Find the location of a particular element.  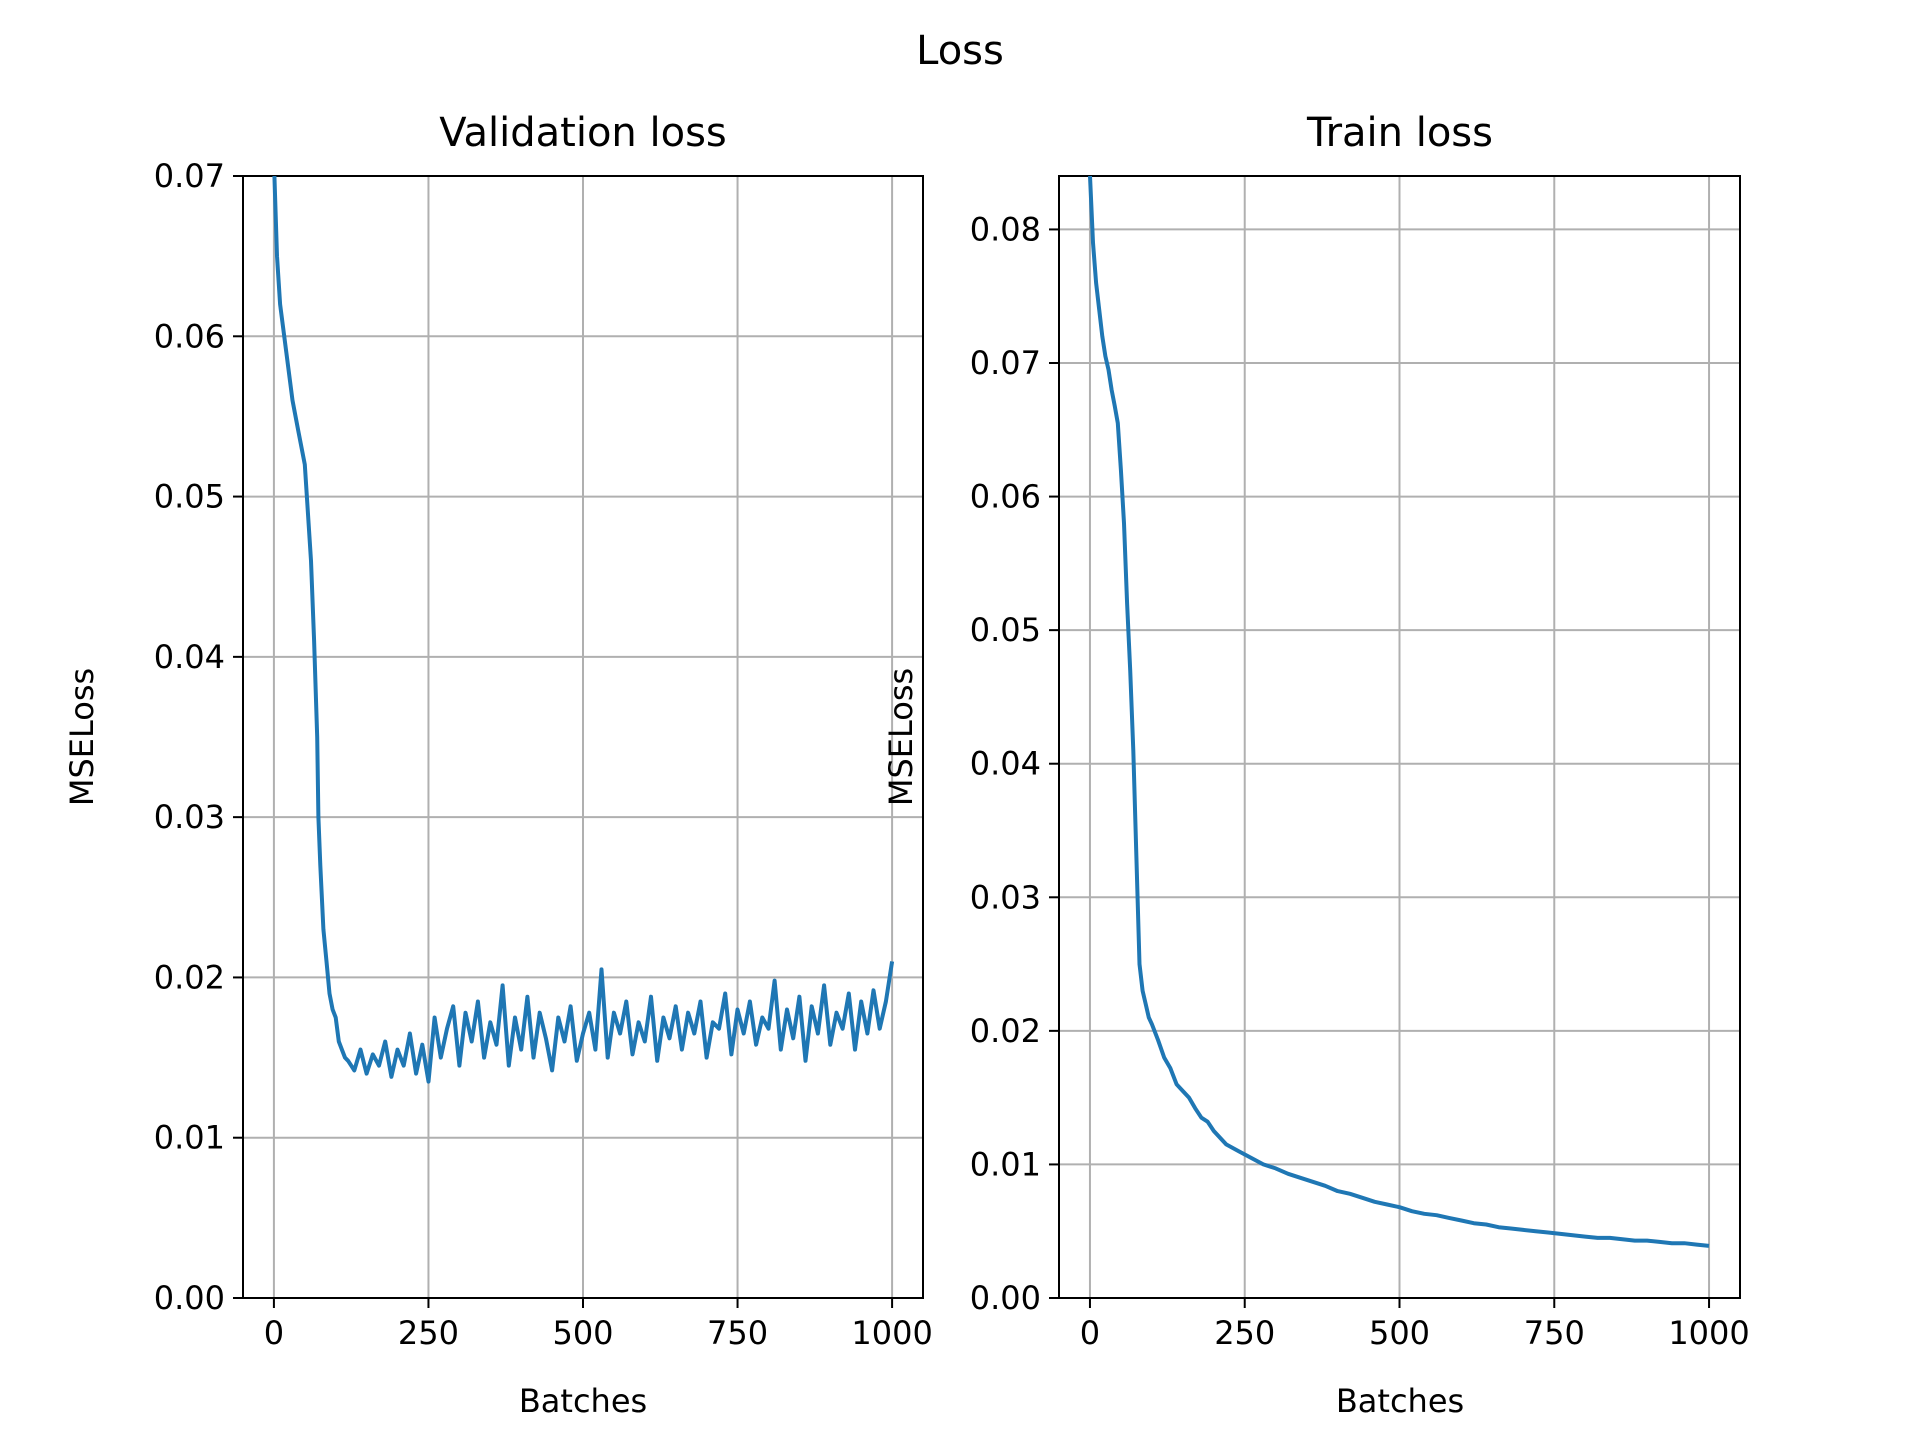

figure-title: Loss is located at coordinates (960, 51).